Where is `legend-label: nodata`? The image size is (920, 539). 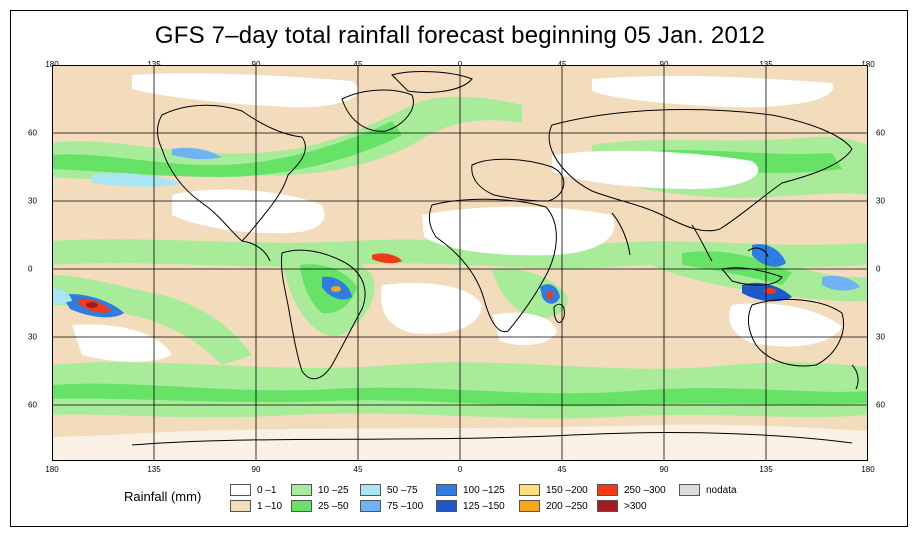 legend-label: nodata is located at coordinates (721, 490).